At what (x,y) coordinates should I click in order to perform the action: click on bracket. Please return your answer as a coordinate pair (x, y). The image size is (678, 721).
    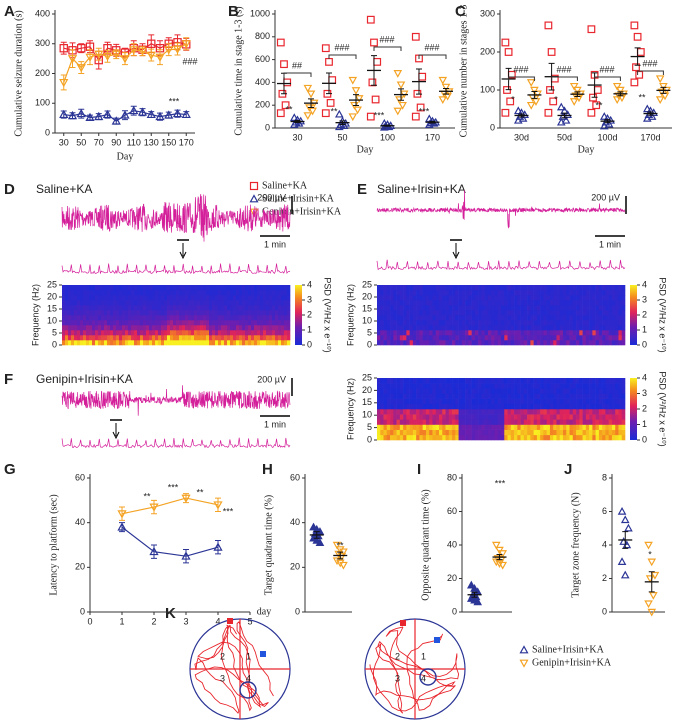
    Looking at the image, I should click on (387, 49).